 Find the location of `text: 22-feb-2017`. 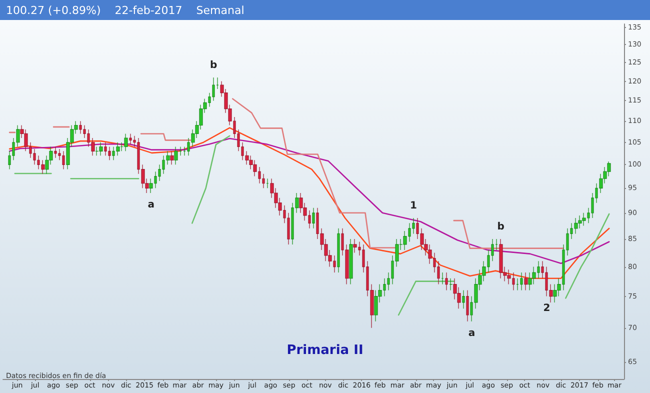

text: 22-feb-2017 is located at coordinates (148, 10).